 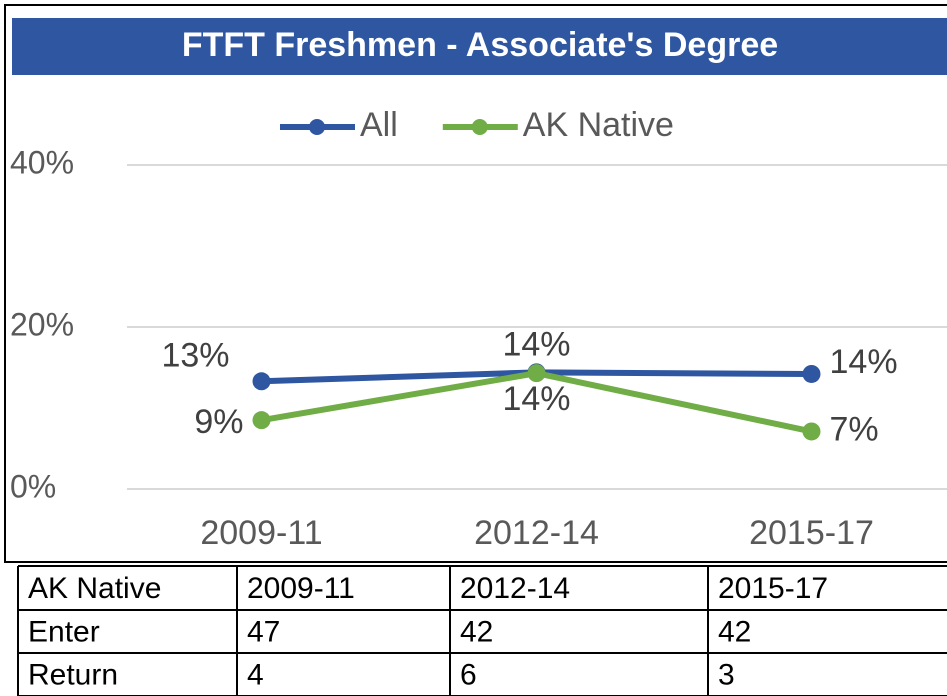 I want to click on table-cell: 2015-17, so click(x=773, y=588).